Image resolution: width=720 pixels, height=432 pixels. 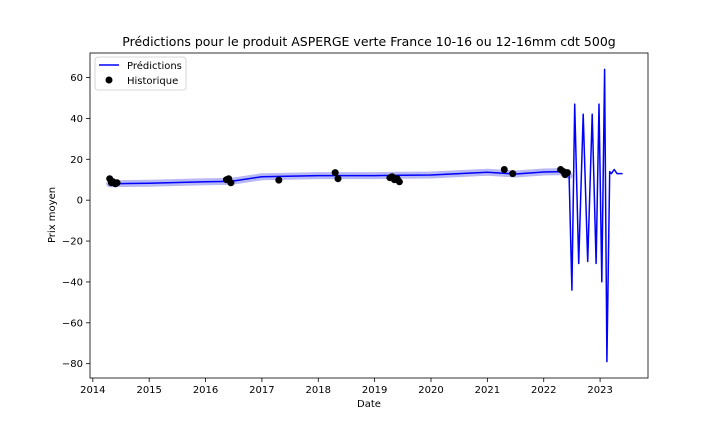 I want to click on legend-label-predictions: Prédictions, so click(x=154, y=66).